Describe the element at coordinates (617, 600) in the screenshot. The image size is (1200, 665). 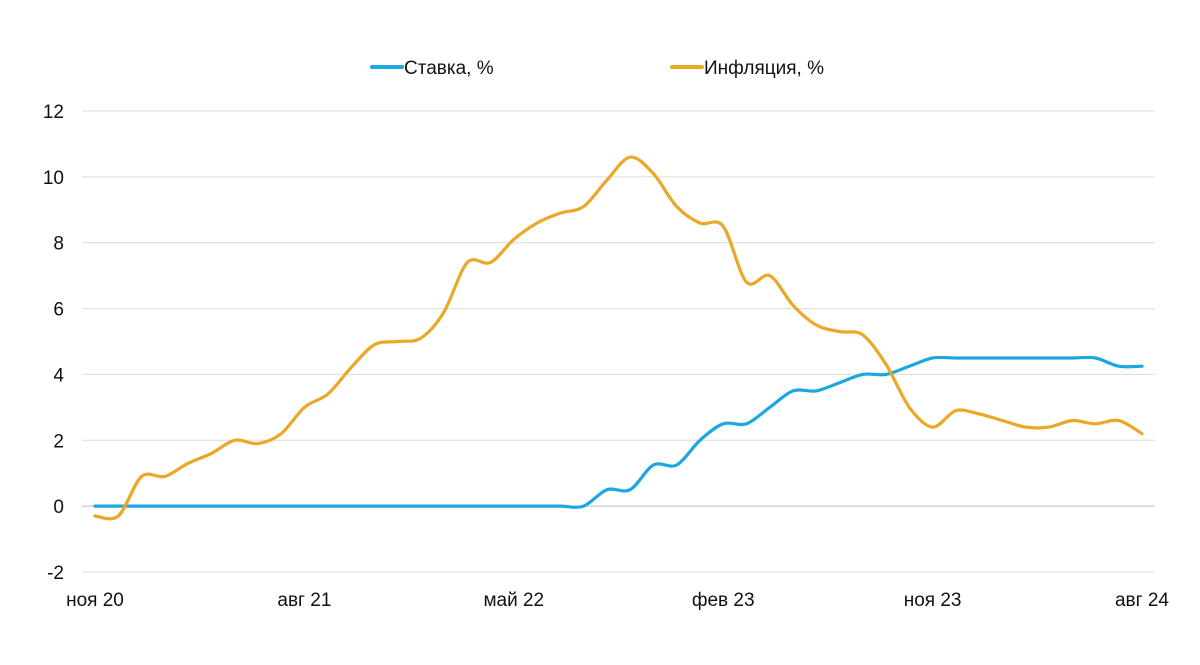
I see `x-axis-ticks: ноя 20 авг 21 май 22 фев 23 ноя 23 авг 24` at that location.